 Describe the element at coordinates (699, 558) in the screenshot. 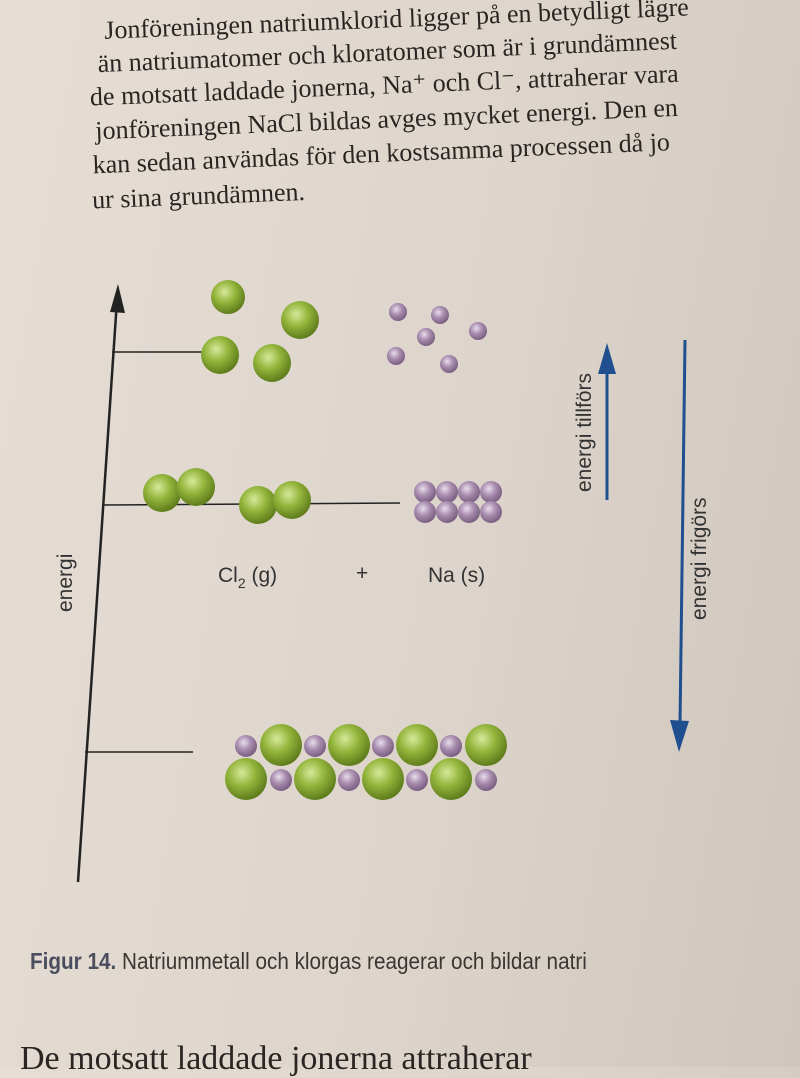

I see `energy-release-label: energi frigörs` at that location.